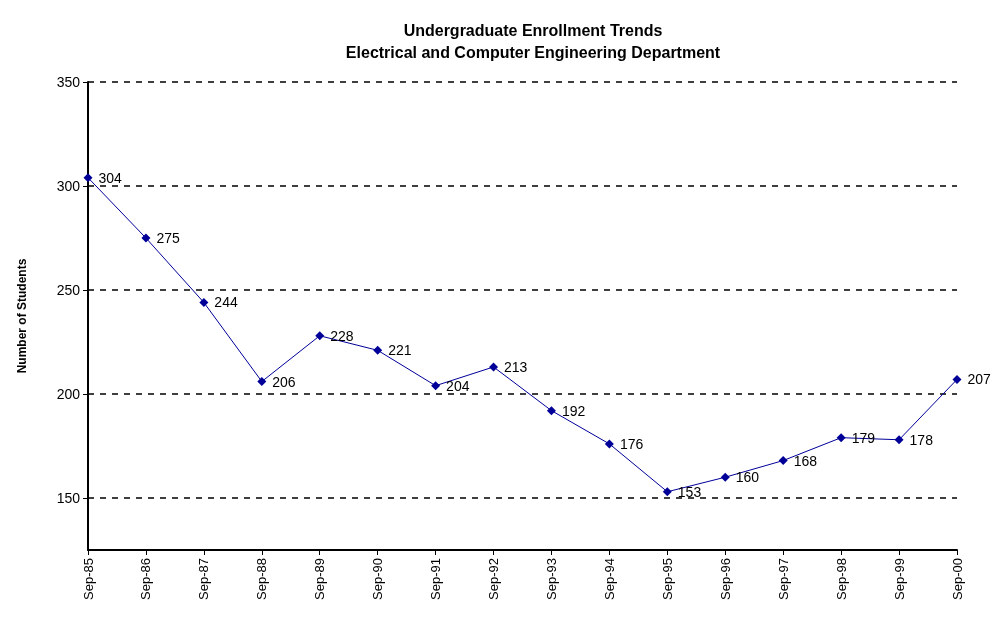 This screenshot has width=1008, height=624. What do you see at coordinates (320, 579) in the screenshot?
I see `x-tick-label: Sep-89` at bounding box center [320, 579].